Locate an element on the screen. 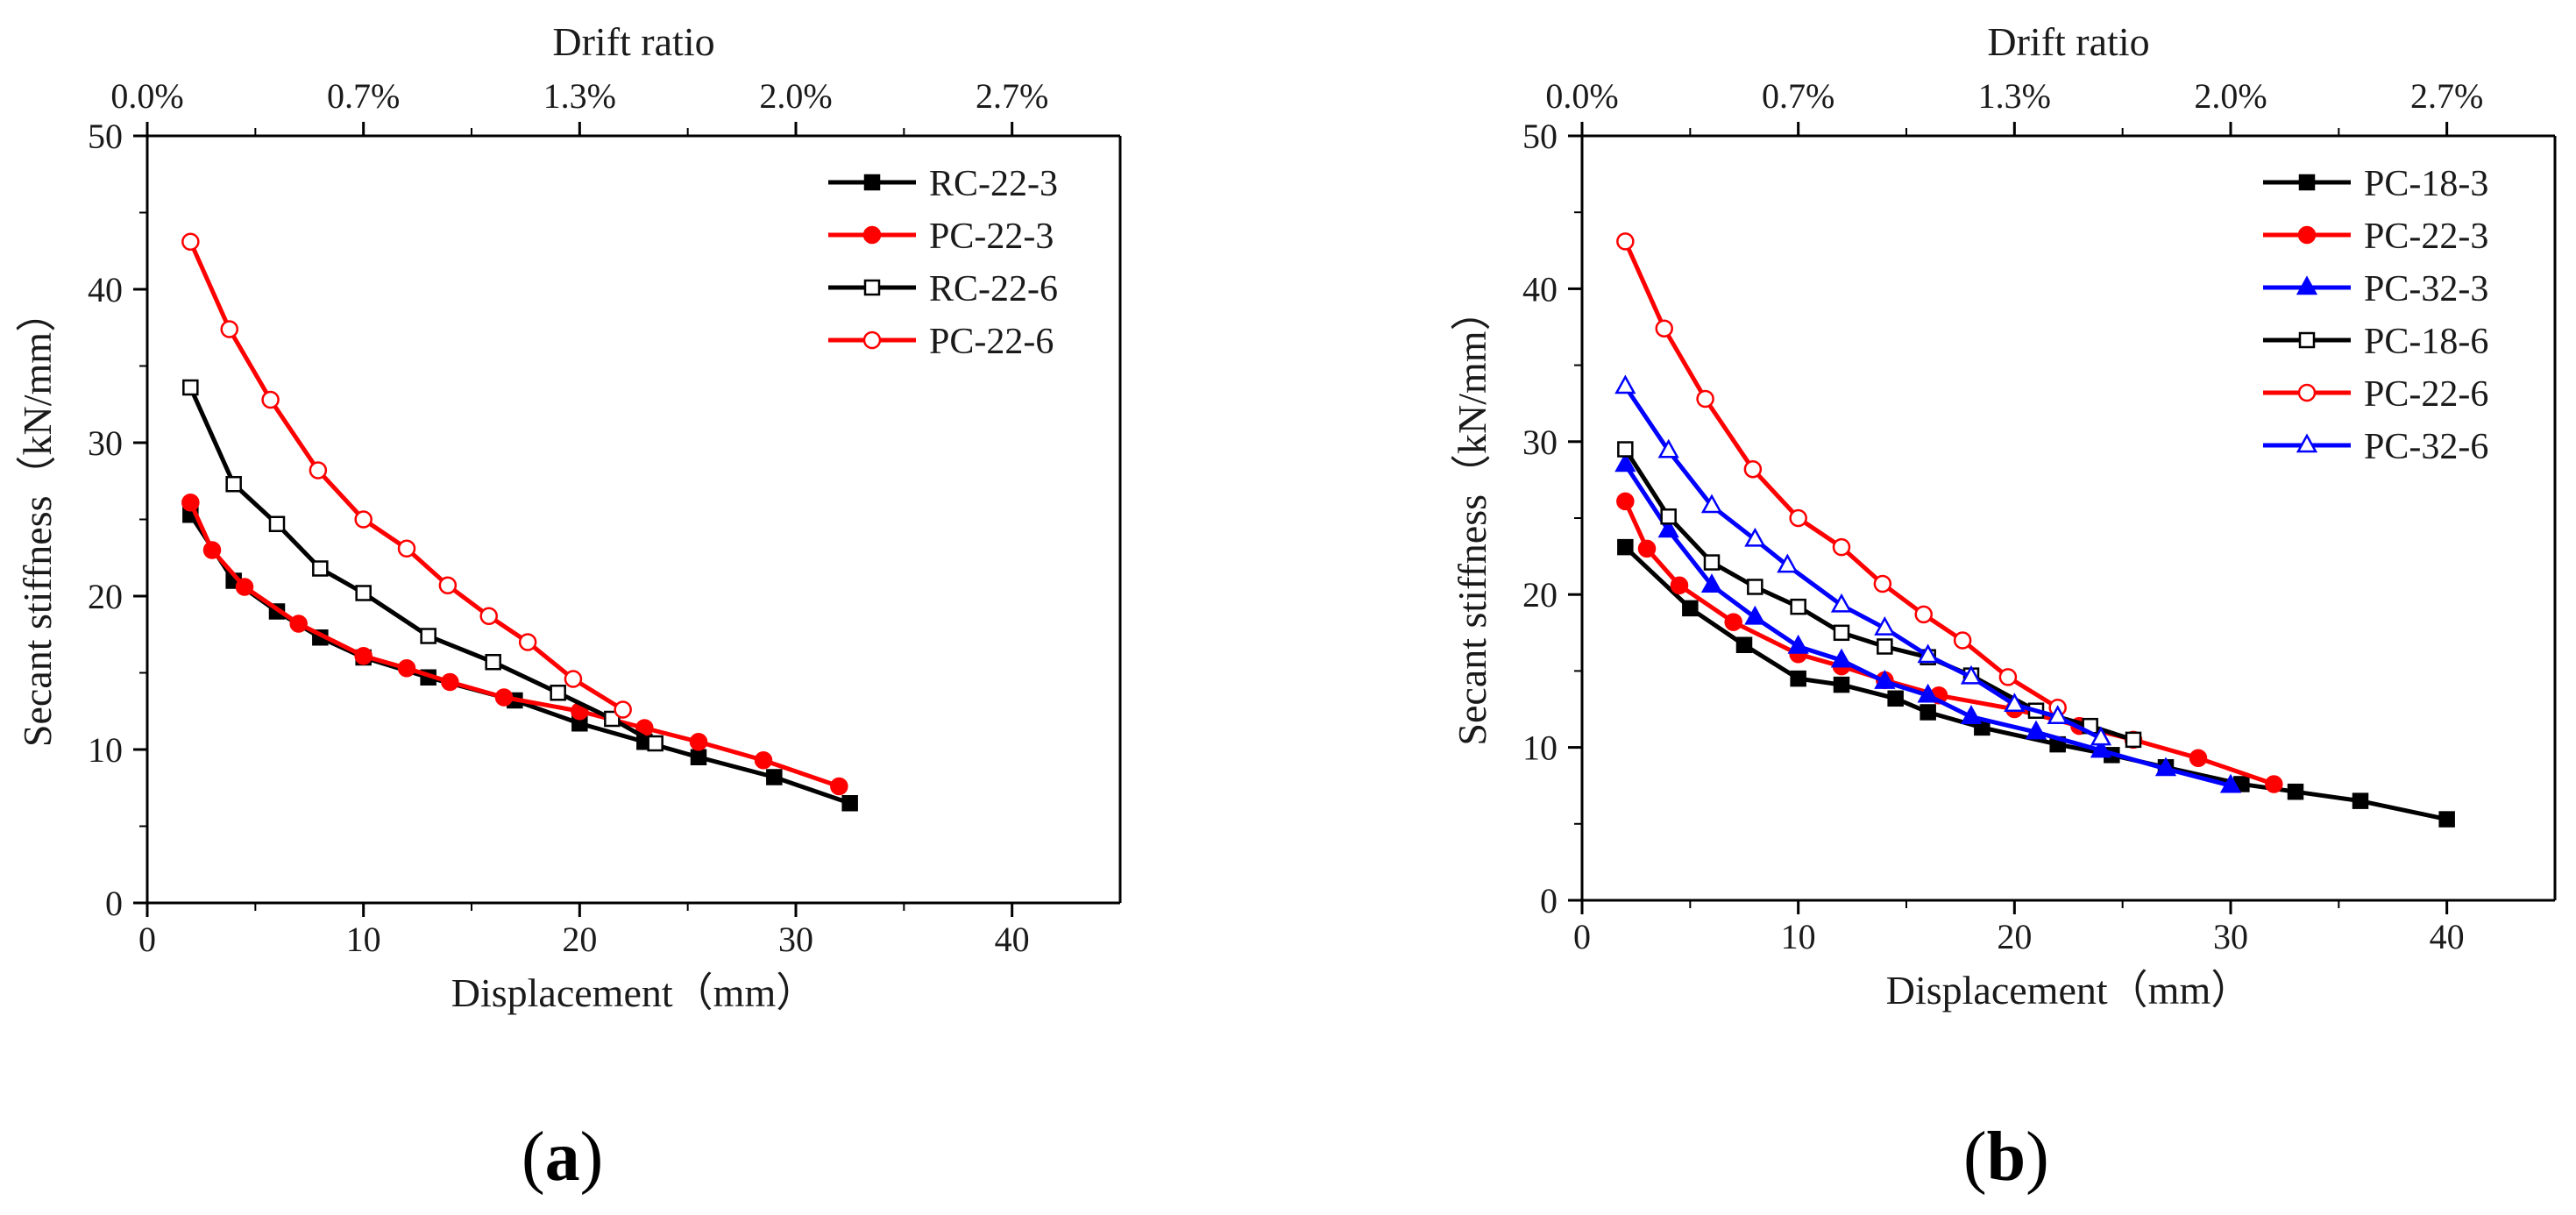  b-y-tick-label: 30 is located at coordinates (1540, 443).